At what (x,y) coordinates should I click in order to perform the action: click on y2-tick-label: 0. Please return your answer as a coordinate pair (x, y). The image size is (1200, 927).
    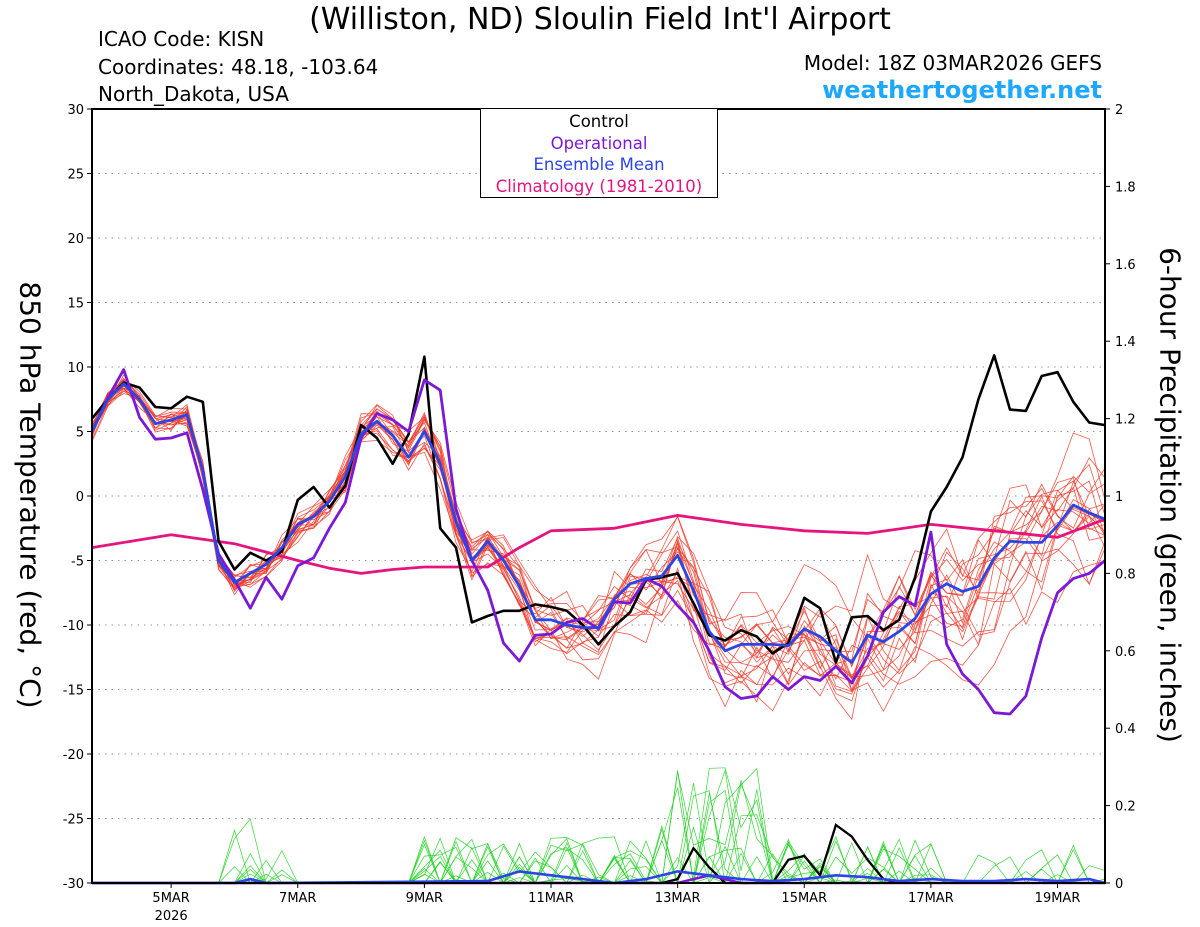
    Looking at the image, I should click on (1119, 884).